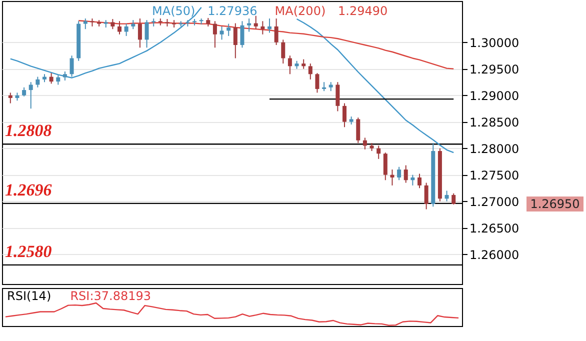 The height and width of the screenshot is (341, 586). Describe the element at coordinates (555, 203) in the screenshot. I see `text: 1.26950` at that location.